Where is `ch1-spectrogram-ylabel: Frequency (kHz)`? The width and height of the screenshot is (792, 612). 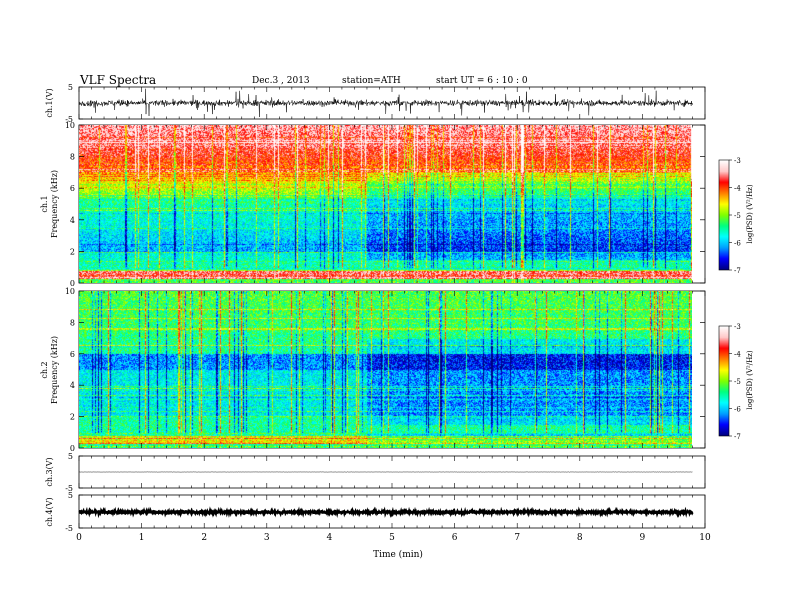 ch1-spectrogram-ylabel: Frequency (kHz) is located at coordinates (54, 204).